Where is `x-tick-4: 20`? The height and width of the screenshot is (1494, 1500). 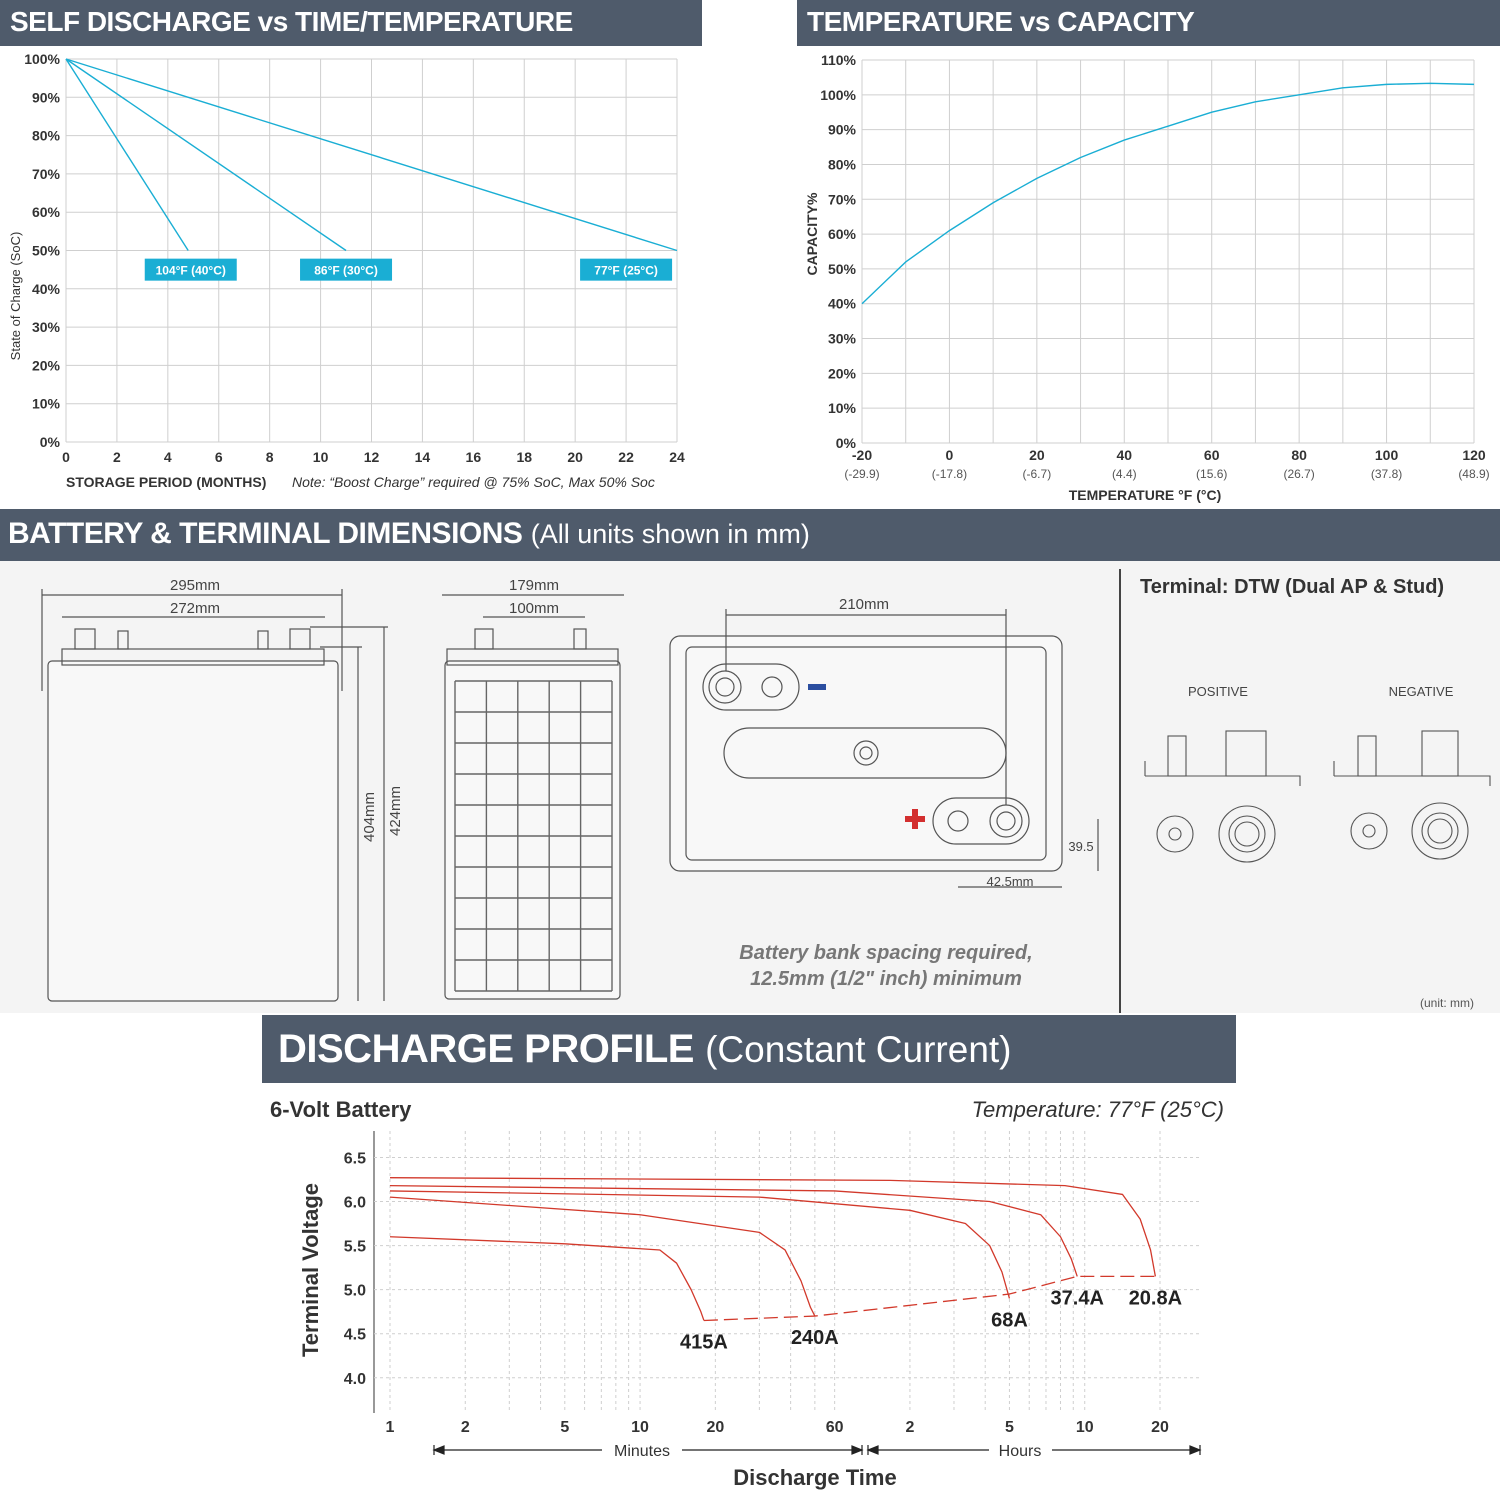
x-tick-4: 20 is located at coordinates (715, 1427).